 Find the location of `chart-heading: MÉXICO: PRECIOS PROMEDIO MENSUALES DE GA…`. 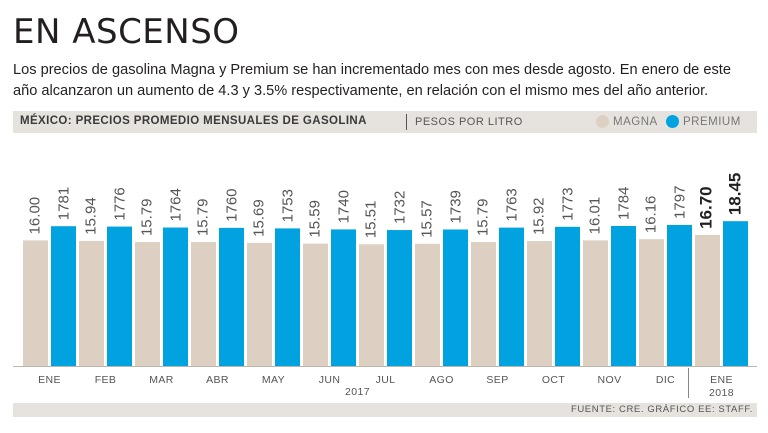

chart-heading: MÉXICO: PRECIOS PROMEDIO MENSUALES DE GA… is located at coordinates (193, 121).